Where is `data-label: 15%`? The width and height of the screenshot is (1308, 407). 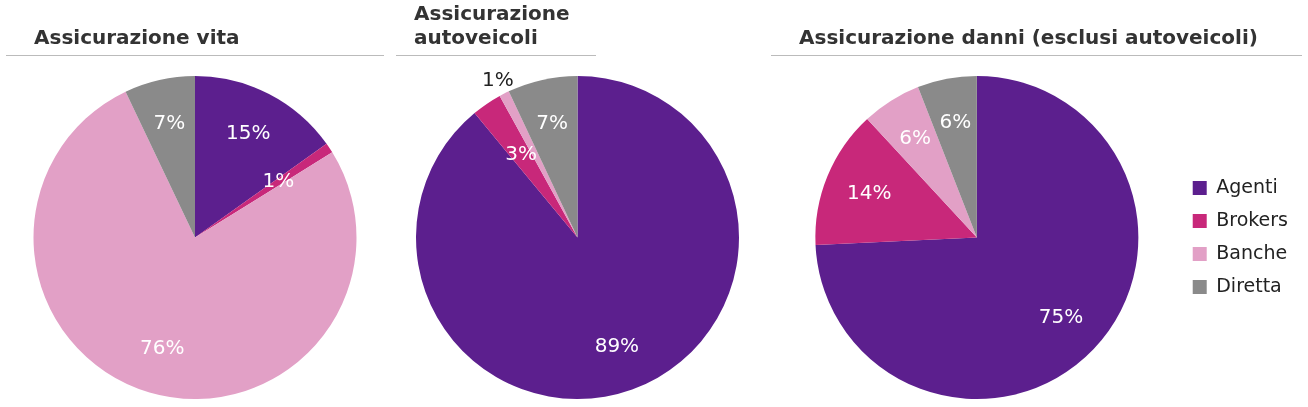 data-label: 15% is located at coordinates (248, 132).